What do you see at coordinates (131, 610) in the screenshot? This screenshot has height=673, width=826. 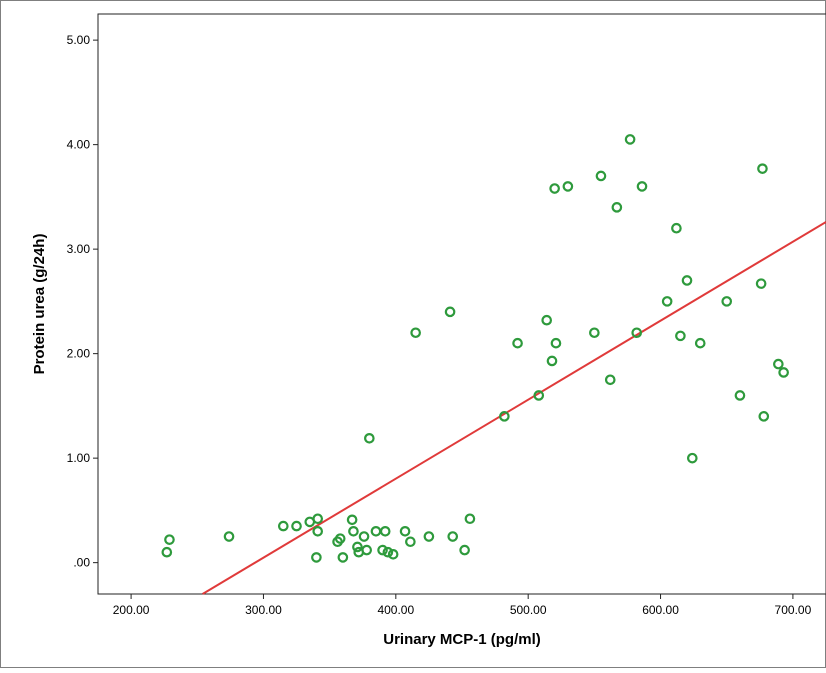 I see `x-tick-label: 200.00` at bounding box center [131, 610].